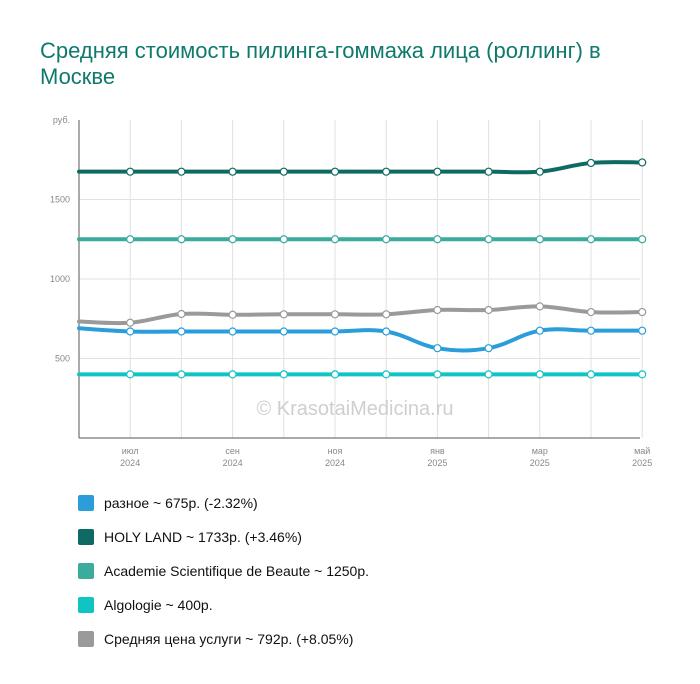 This screenshot has height=684, width=700. I want to click on y-unit-label: руб., so click(61, 120).